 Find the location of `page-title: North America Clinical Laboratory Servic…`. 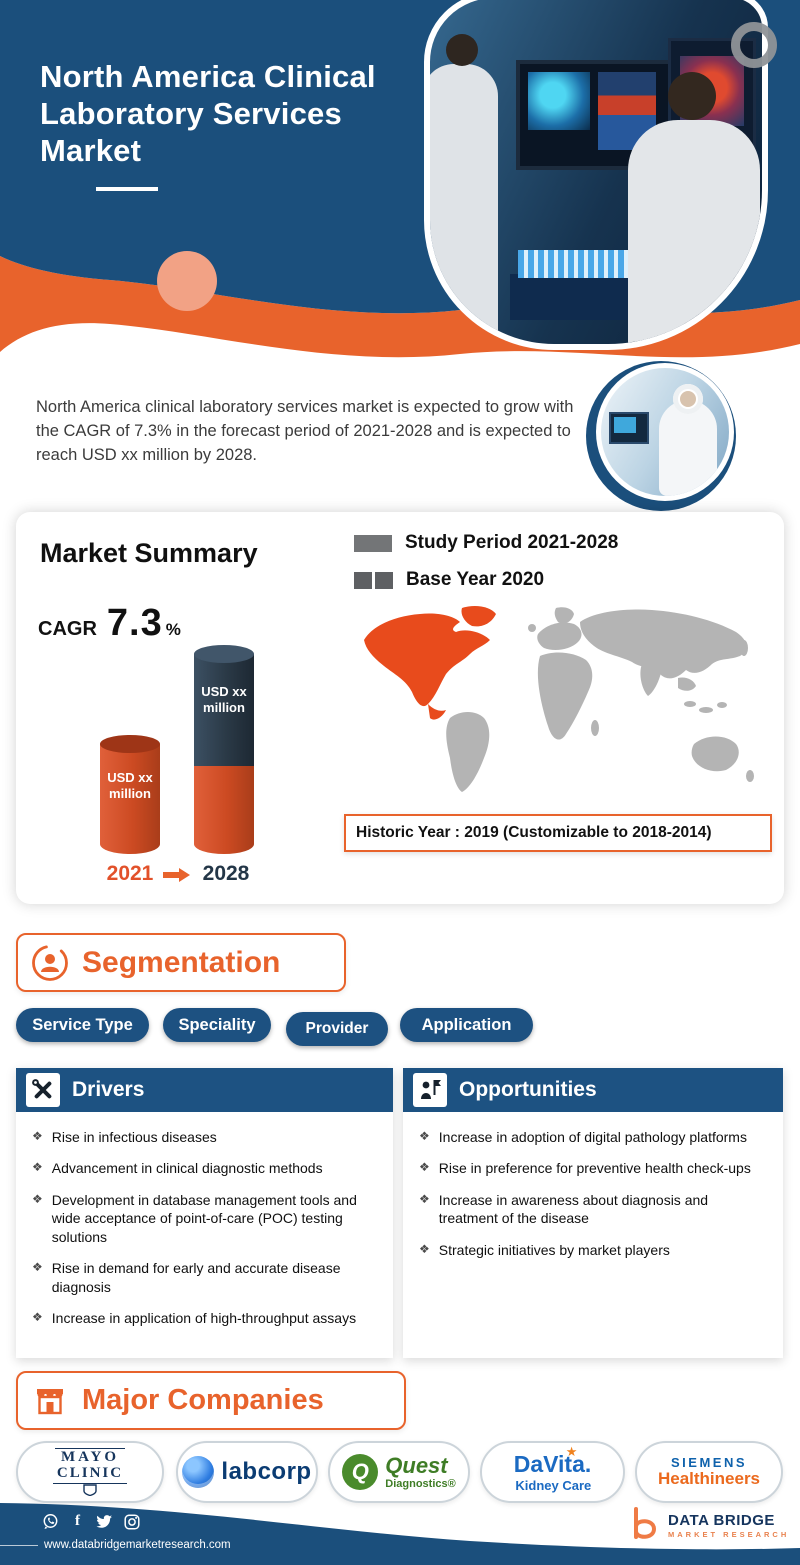

page-title: North America Clinical Laboratory Servic… is located at coordinates (208, 114).